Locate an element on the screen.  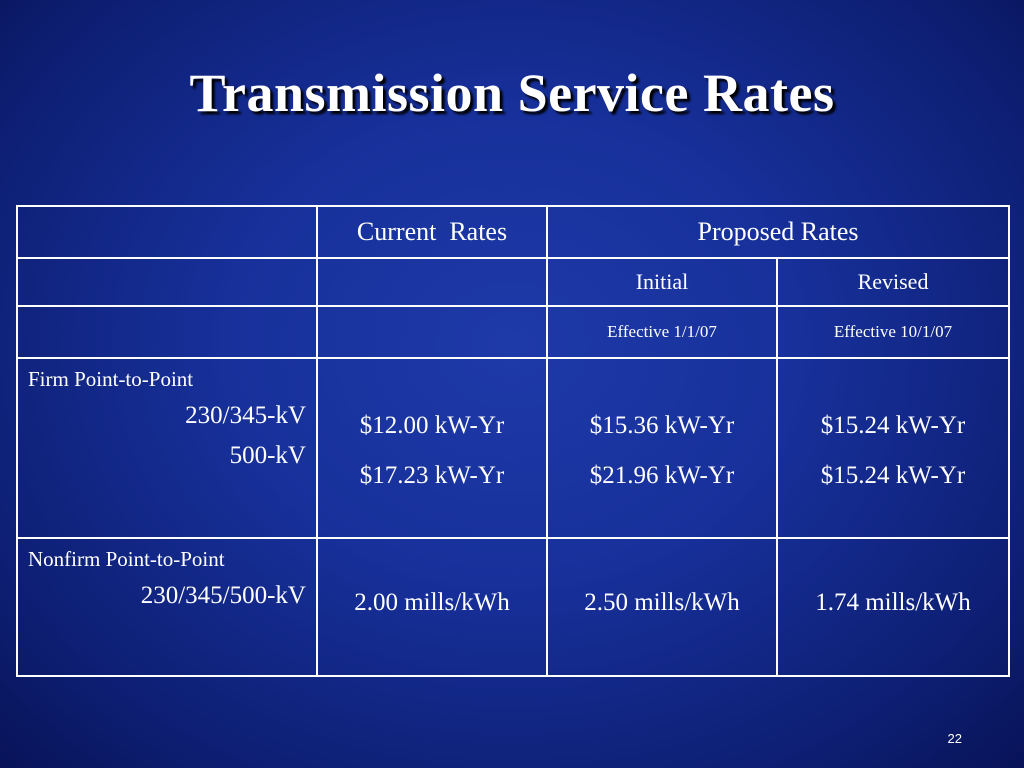
header-row-2: Initial Revised is located at coordinates (513, 282).